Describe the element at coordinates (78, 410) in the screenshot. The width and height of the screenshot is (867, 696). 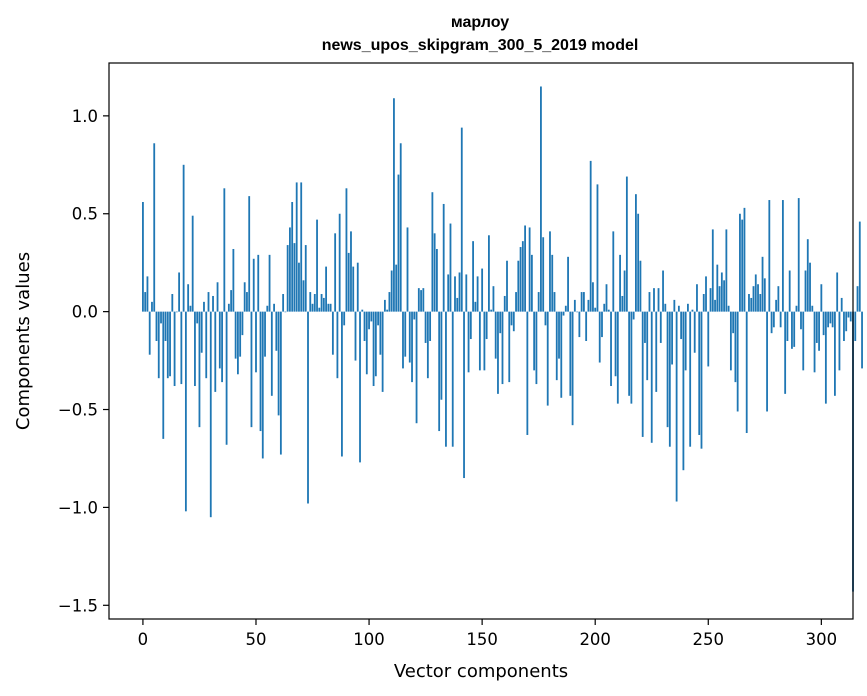
I see `y-tick-label: −0.5` at that location.